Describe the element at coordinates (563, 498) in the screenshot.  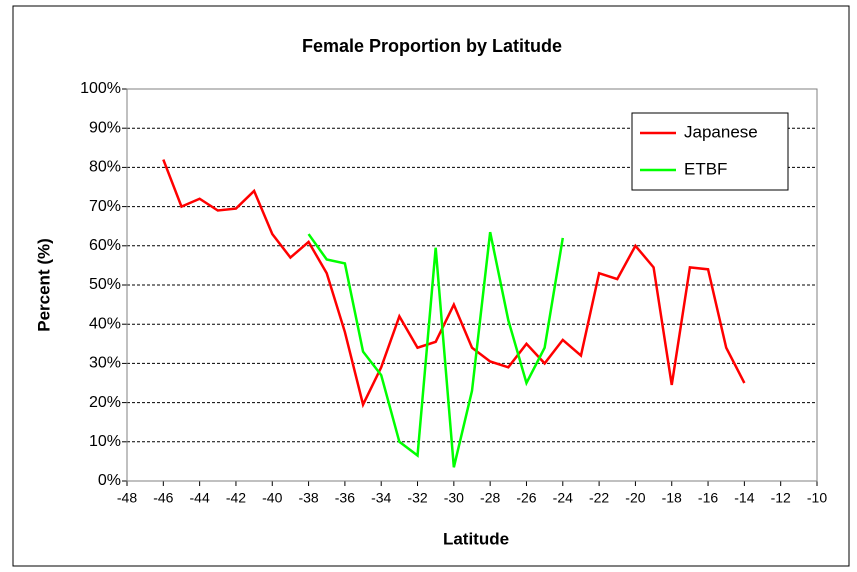
I see `x-tick-label: -24` at that location.